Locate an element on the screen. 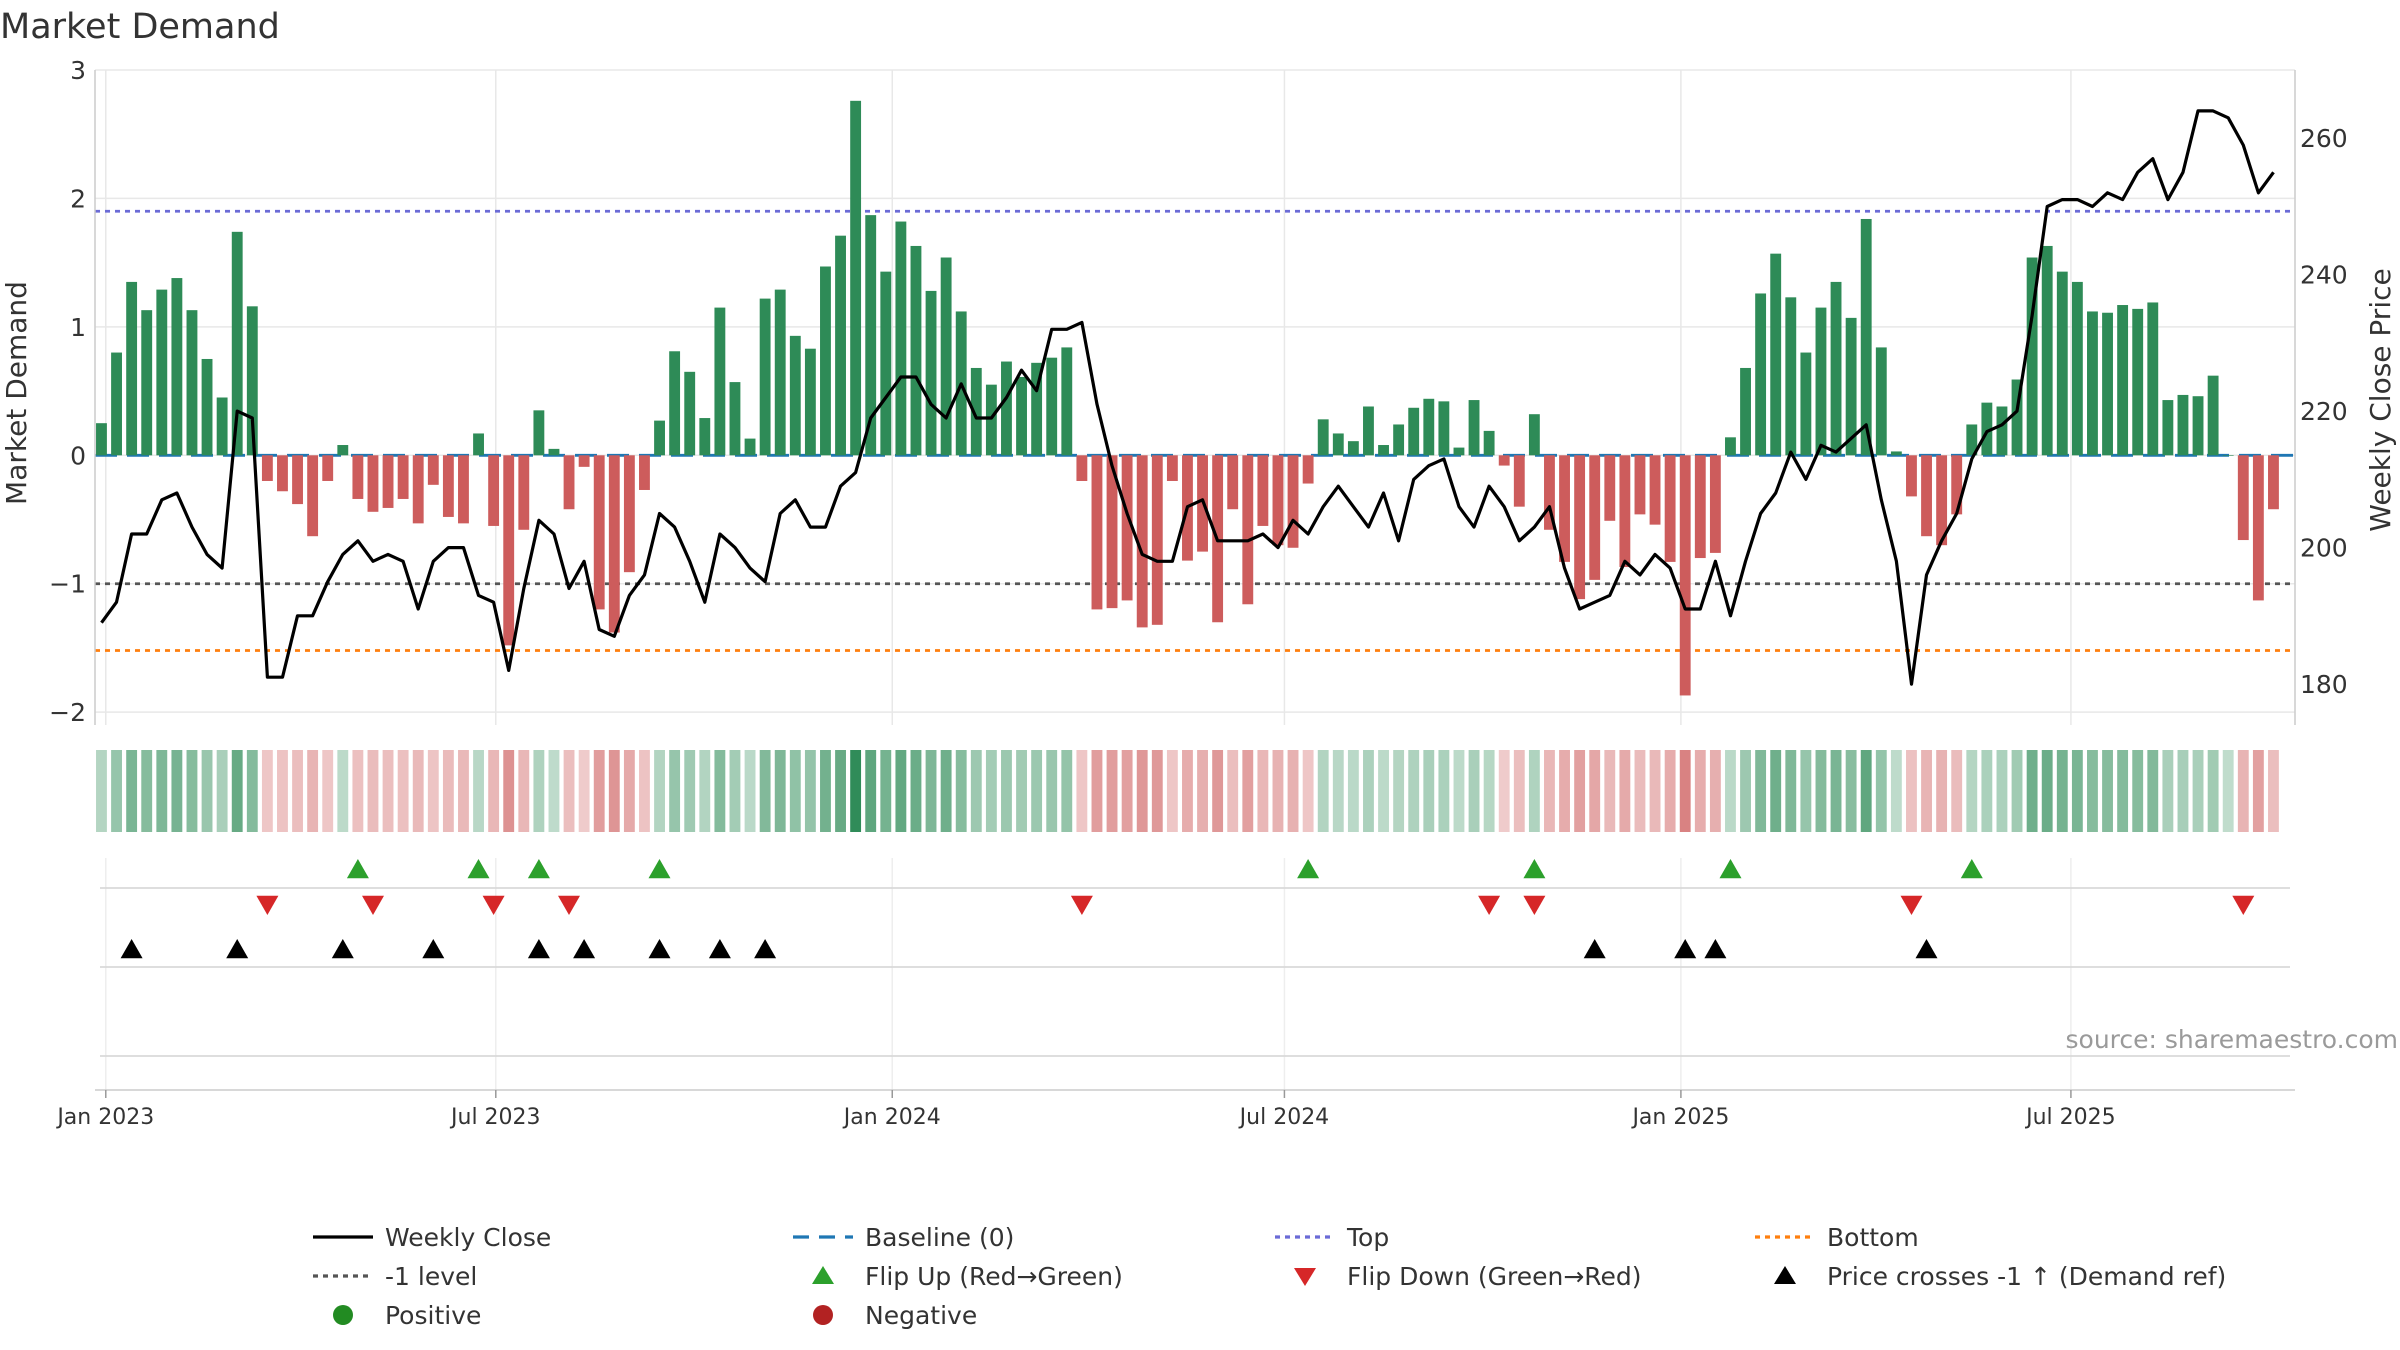 This screenshot has width=2400, height=1350. x-tick-label: Jan 2023 is located at coordinates (104, 1117).